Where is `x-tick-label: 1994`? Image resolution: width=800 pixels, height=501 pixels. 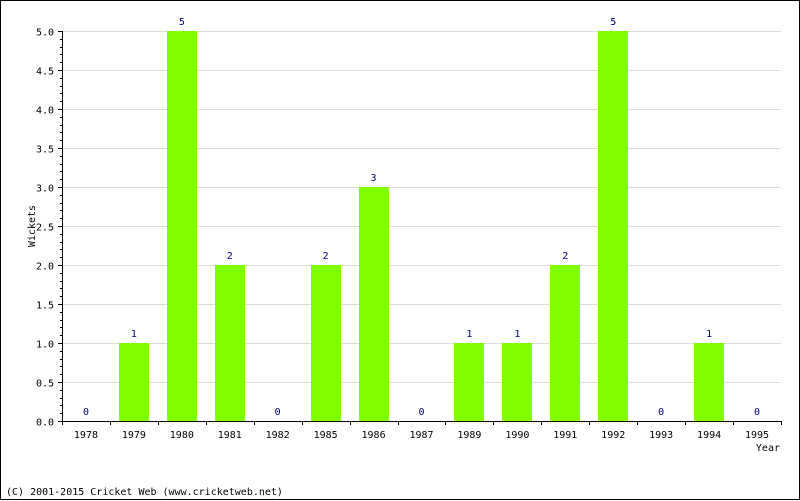
x-tick-label: 1994 is located at coordinates (709, 435).